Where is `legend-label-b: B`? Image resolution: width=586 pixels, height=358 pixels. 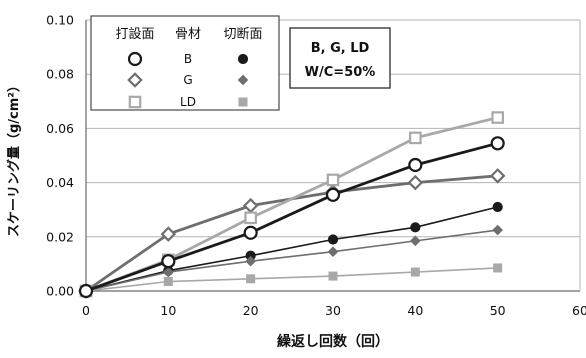
legend-label-b: B is located at coordinates (188, 59).